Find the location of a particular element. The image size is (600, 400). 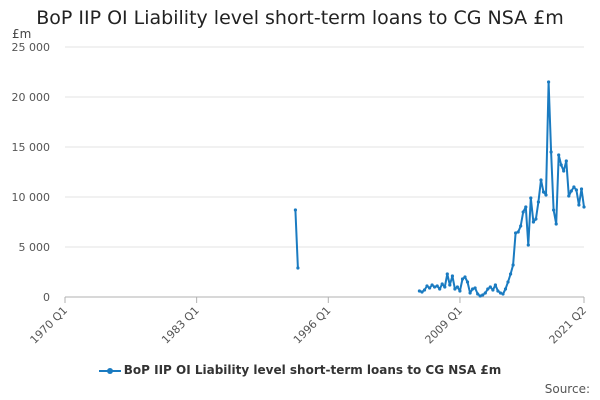

y-tick-label: 0 is located at coordinates (46, 297).